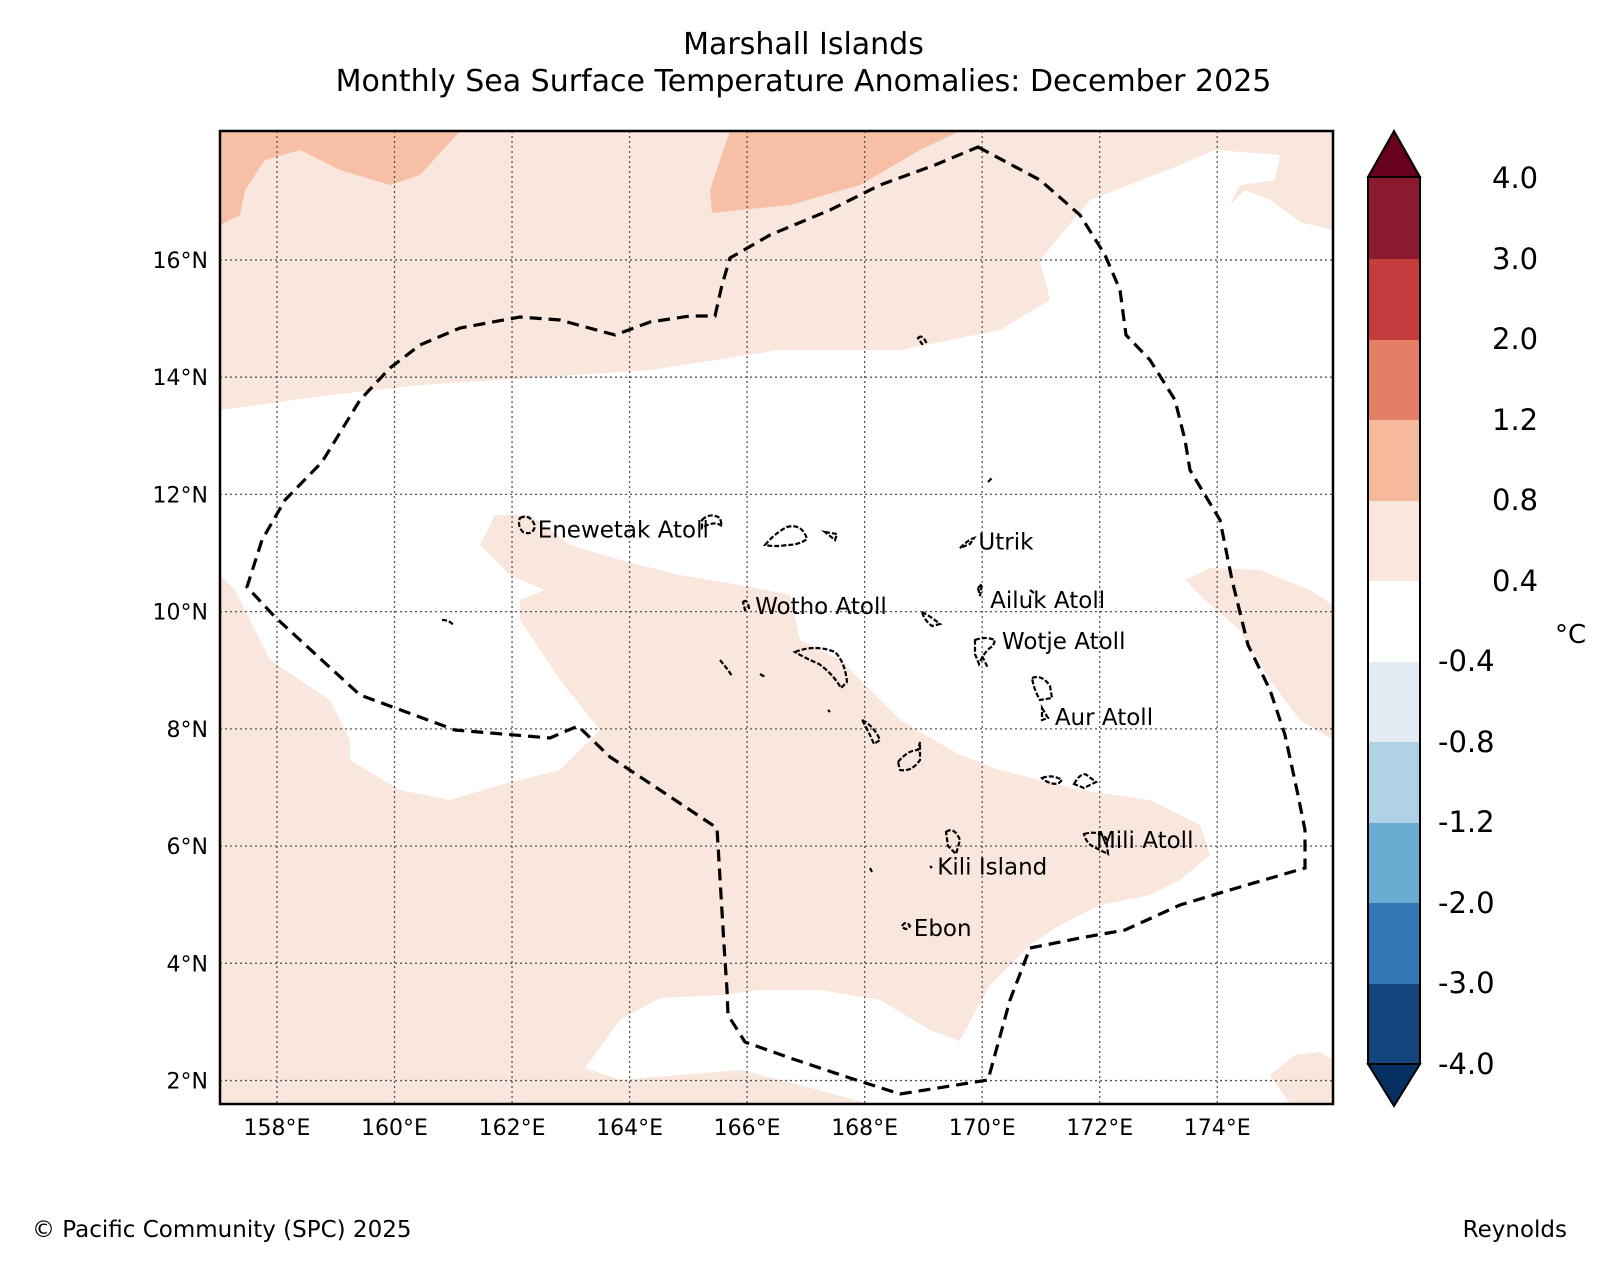 The height and width of the screenshot is (1264, 1607). What do you see at coordinates (777, 1047) in the screenshot?
I see `anomaly-gap-south` at bounding box center [777, 1047].